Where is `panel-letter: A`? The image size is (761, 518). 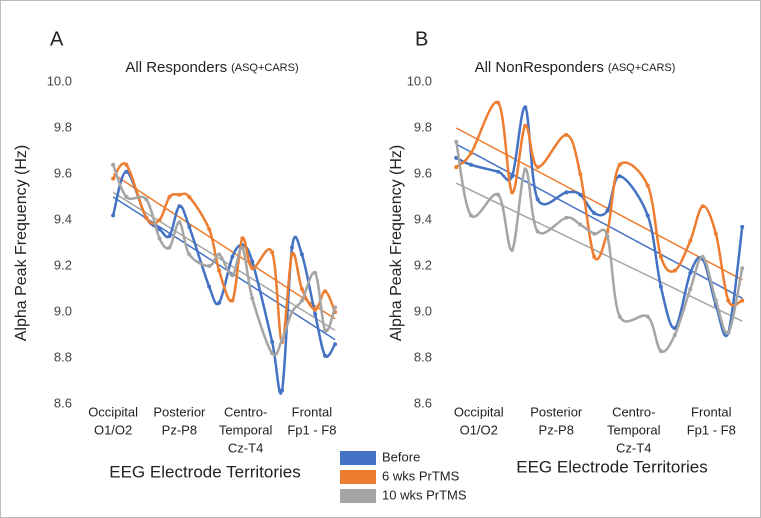 panel-letter: A is located at coordinates (57, 39).